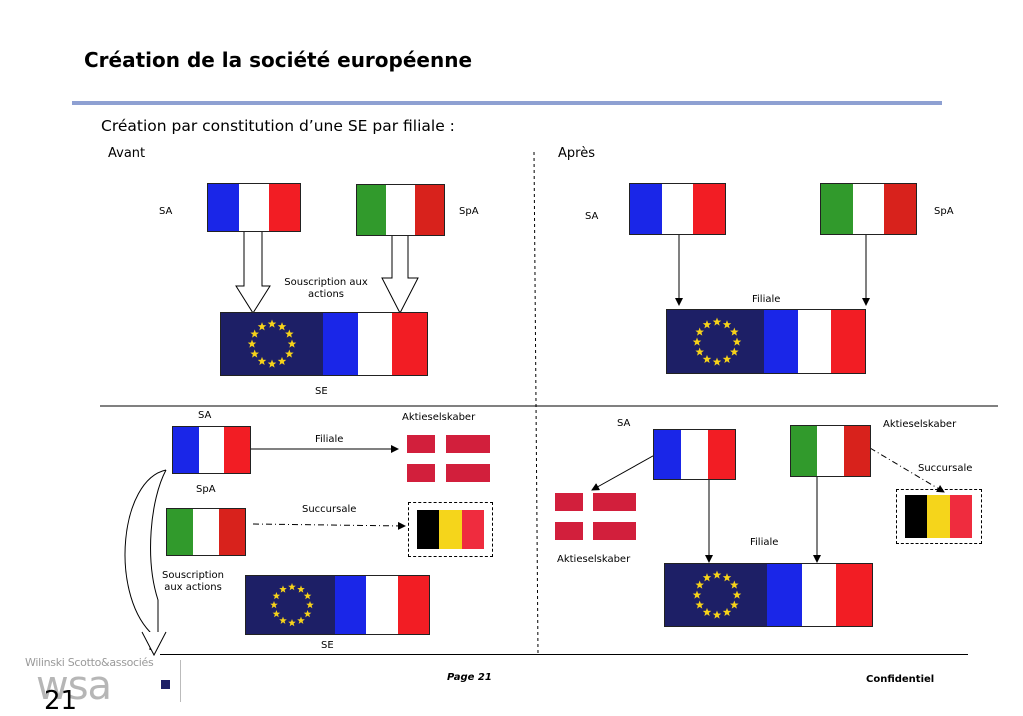 This screenshot has width=1023, height=716. I want to click on label-filiale-top: Filiale, so click(766, 299).